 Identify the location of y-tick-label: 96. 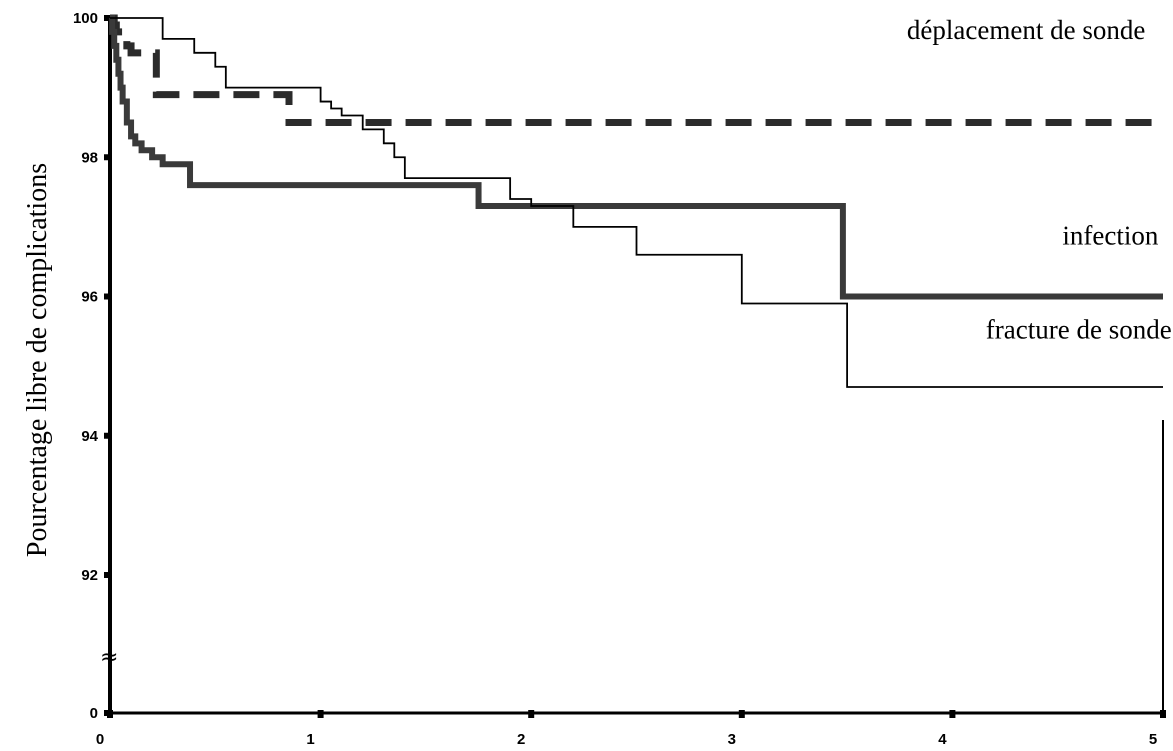
(89, 297).